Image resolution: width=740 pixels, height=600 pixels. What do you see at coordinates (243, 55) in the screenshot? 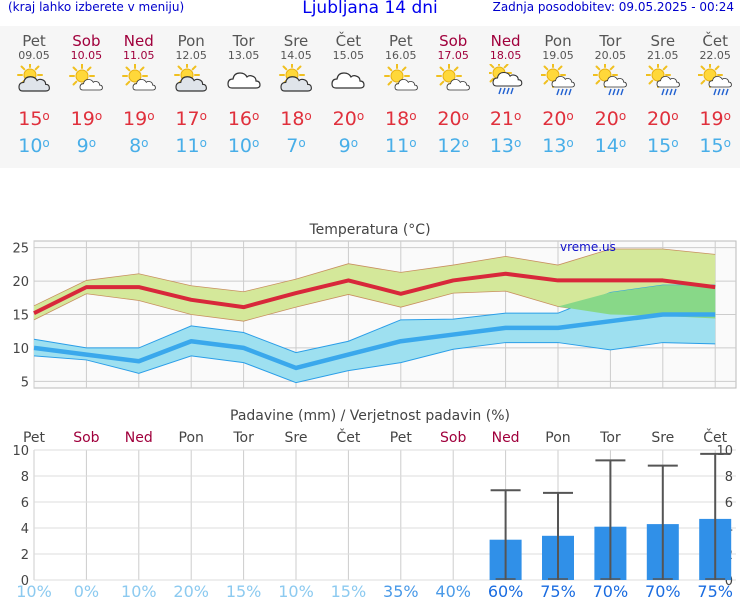
I see `day-date: 13.05` at bounding box center [243, 55].